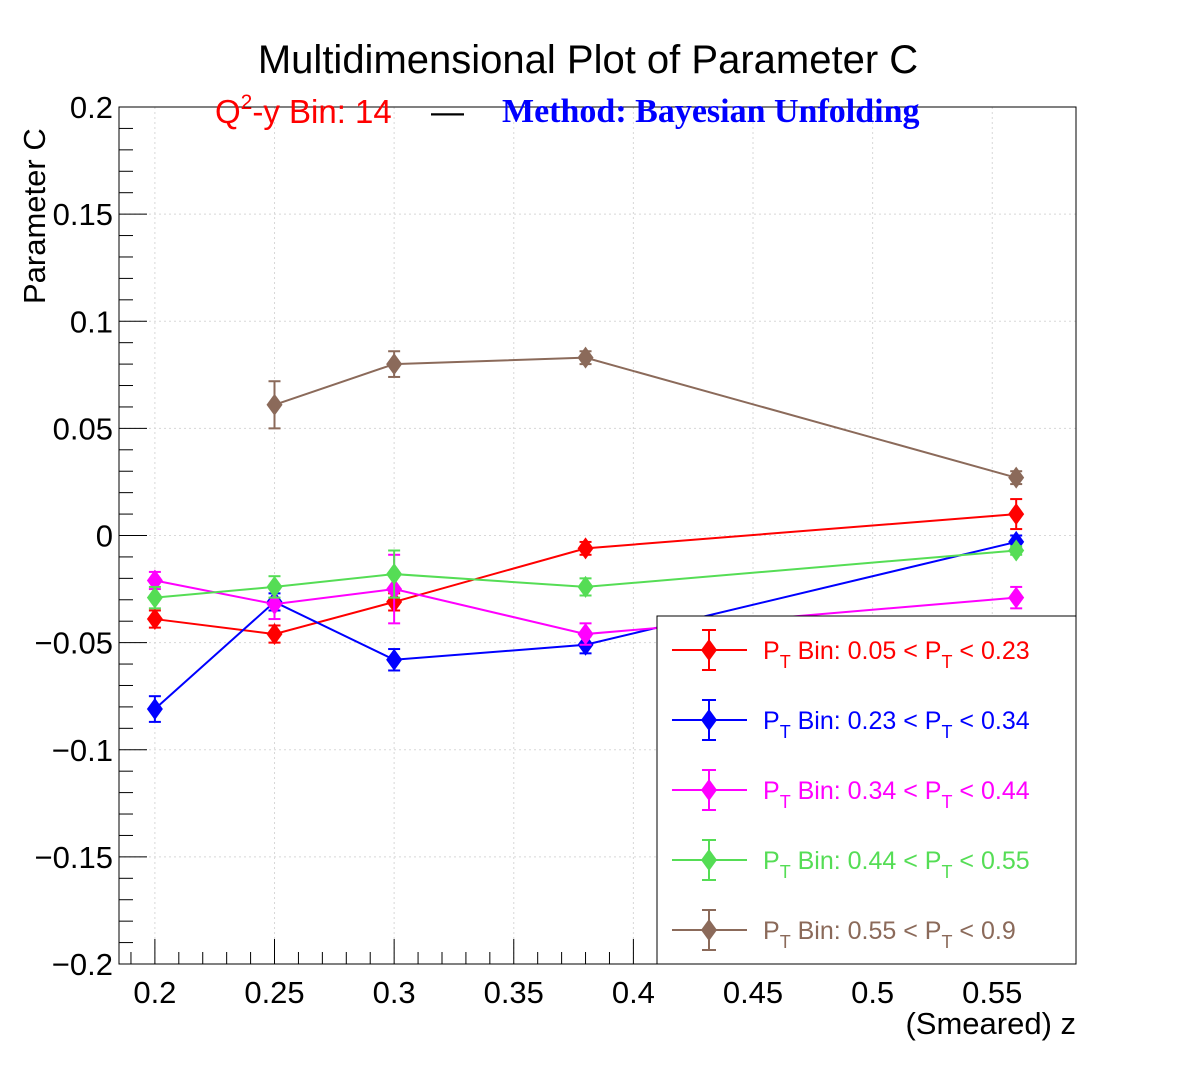  What do you see at coordinates (104, 536) in the screenshot?
I see `y-tick-label: 0` at bounding box center [104, 536].